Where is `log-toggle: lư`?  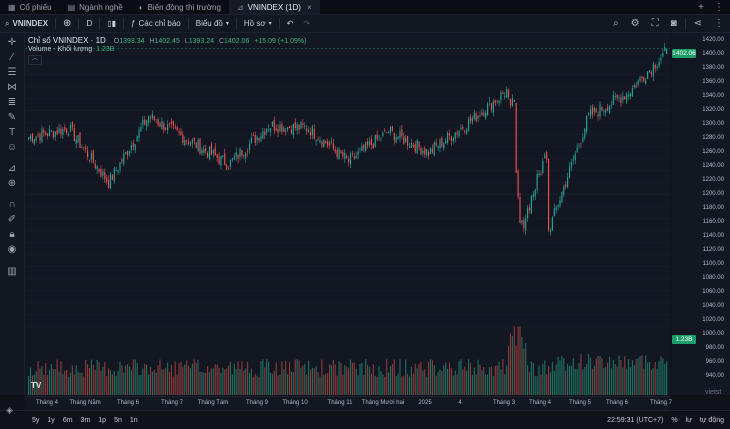 log-toggle: lư is located at coordinates (688, 420).